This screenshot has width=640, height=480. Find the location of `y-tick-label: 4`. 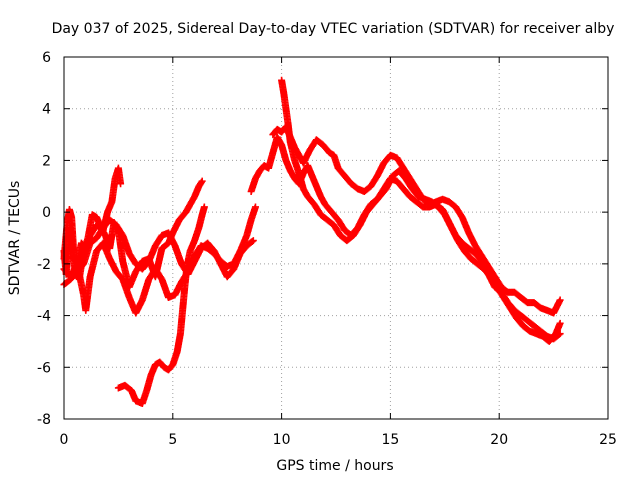

y-tick-label: 4 is located at coordinates (46, 110).